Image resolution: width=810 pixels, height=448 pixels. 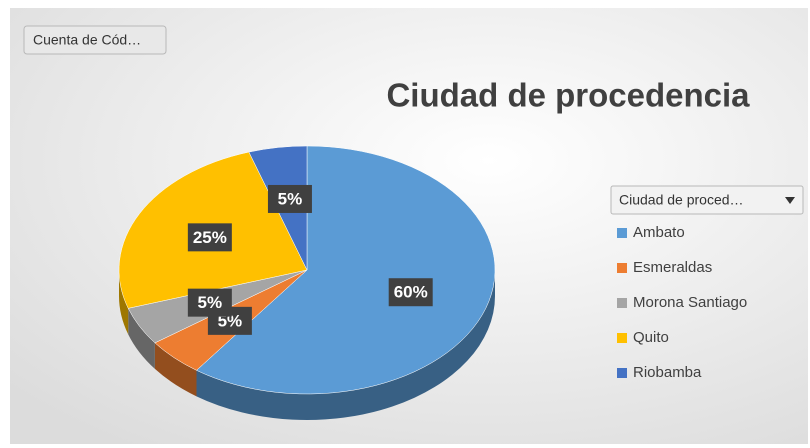 What do you see at coordinates (690, 302) in the screenshot?
I see `legend-label: Morona Santiago` at bounding box center [690, 302].